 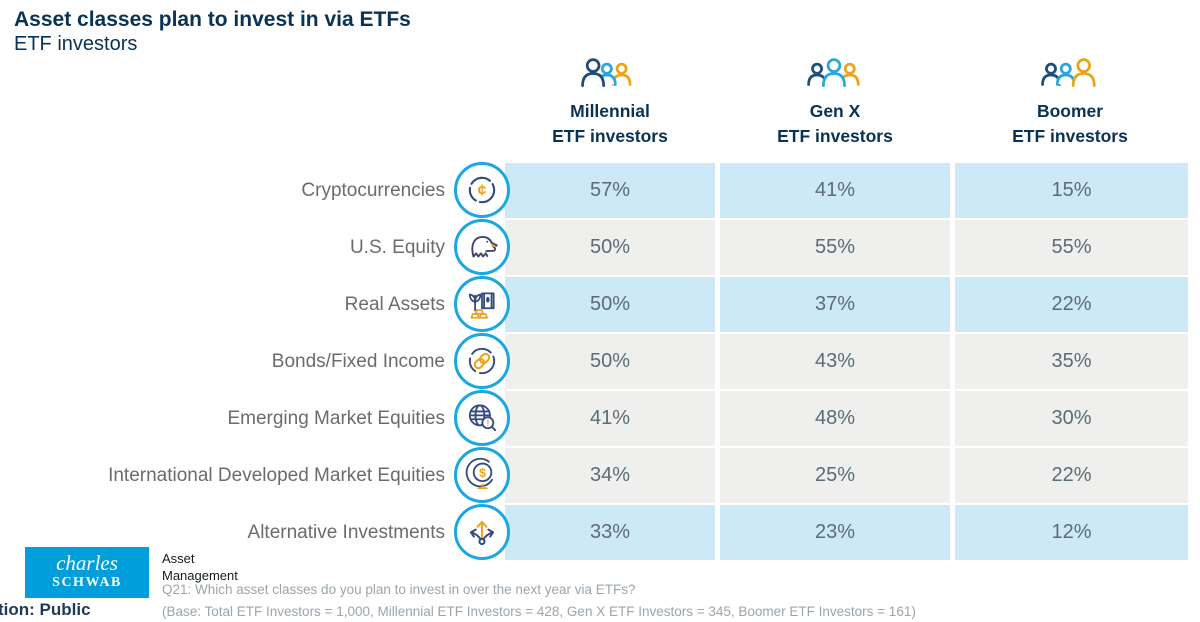 I want to click on charles-schwab-logo: charles SCHWAB, so click(x=87, y=572).